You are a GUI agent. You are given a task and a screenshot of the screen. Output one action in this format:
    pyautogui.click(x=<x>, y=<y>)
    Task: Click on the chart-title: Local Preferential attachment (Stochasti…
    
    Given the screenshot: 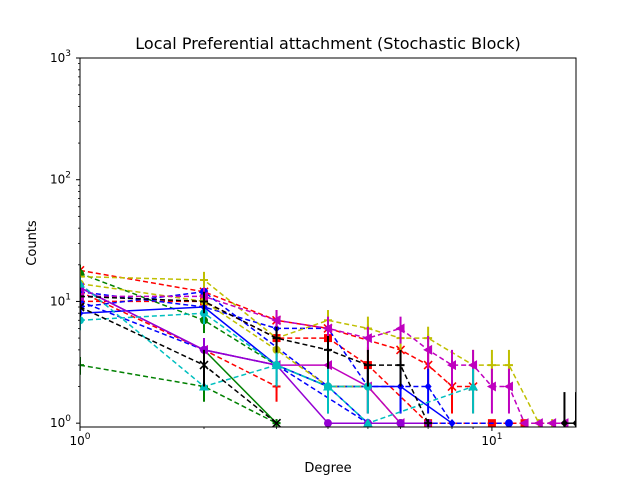 What is the action you would take?
    pyautogui.click(x=327, y=43)
    